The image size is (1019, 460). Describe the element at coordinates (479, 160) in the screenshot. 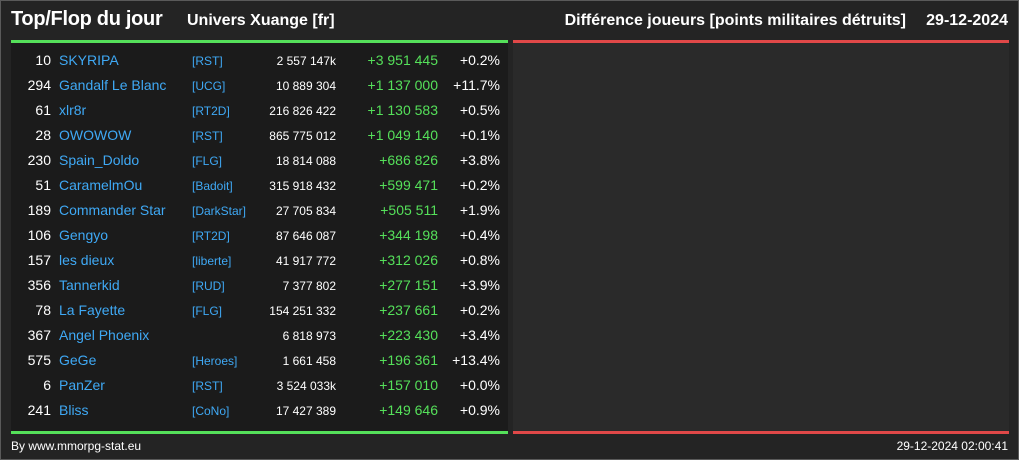

I see `percent-change: +3.8%` at that location.